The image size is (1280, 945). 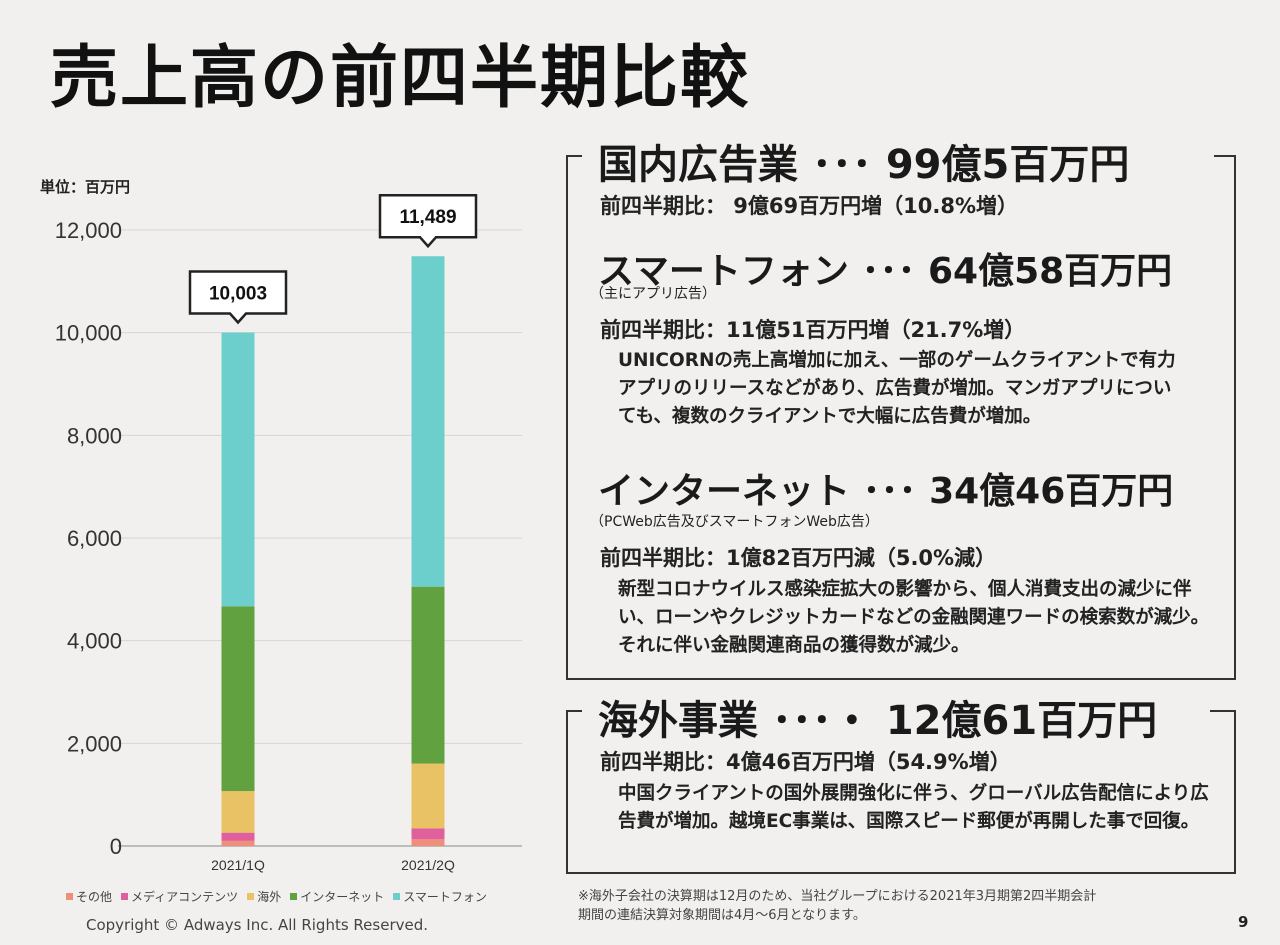 I want to click on legend-label: メディアコンテンツ, so click(x=185, y=897).